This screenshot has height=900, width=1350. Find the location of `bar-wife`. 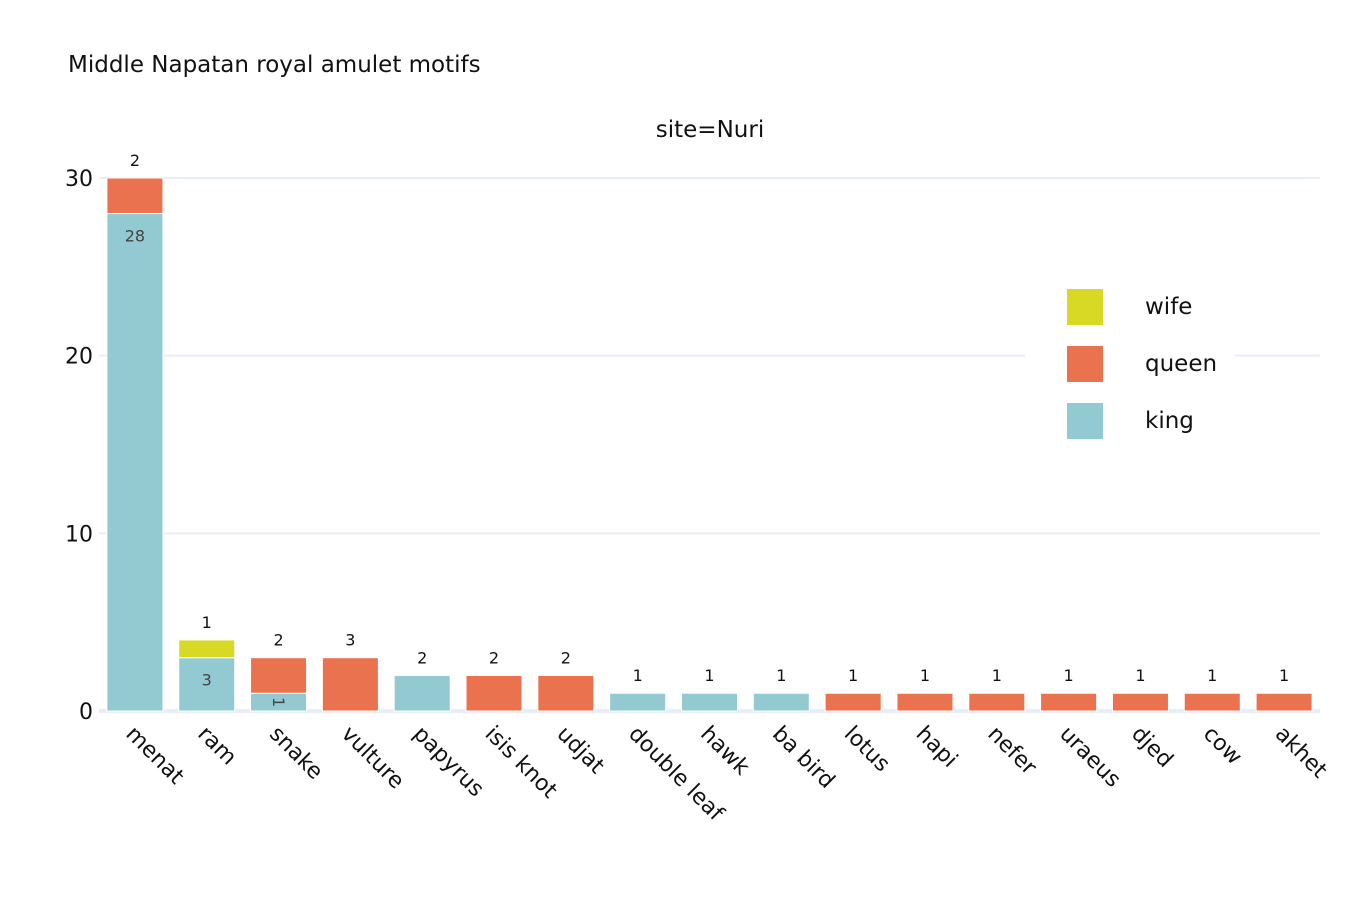

bar-wife is located at coordinates (207, 649).